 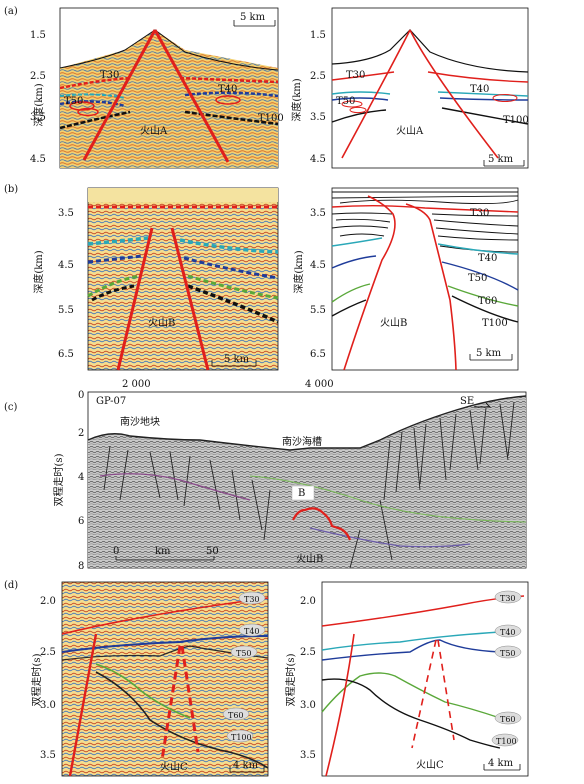 I want to click on panel-b-seismic: 深度(km) 3.5 4.5 5.5 6.5 火山B 5 km, so click(x=155, y=279).